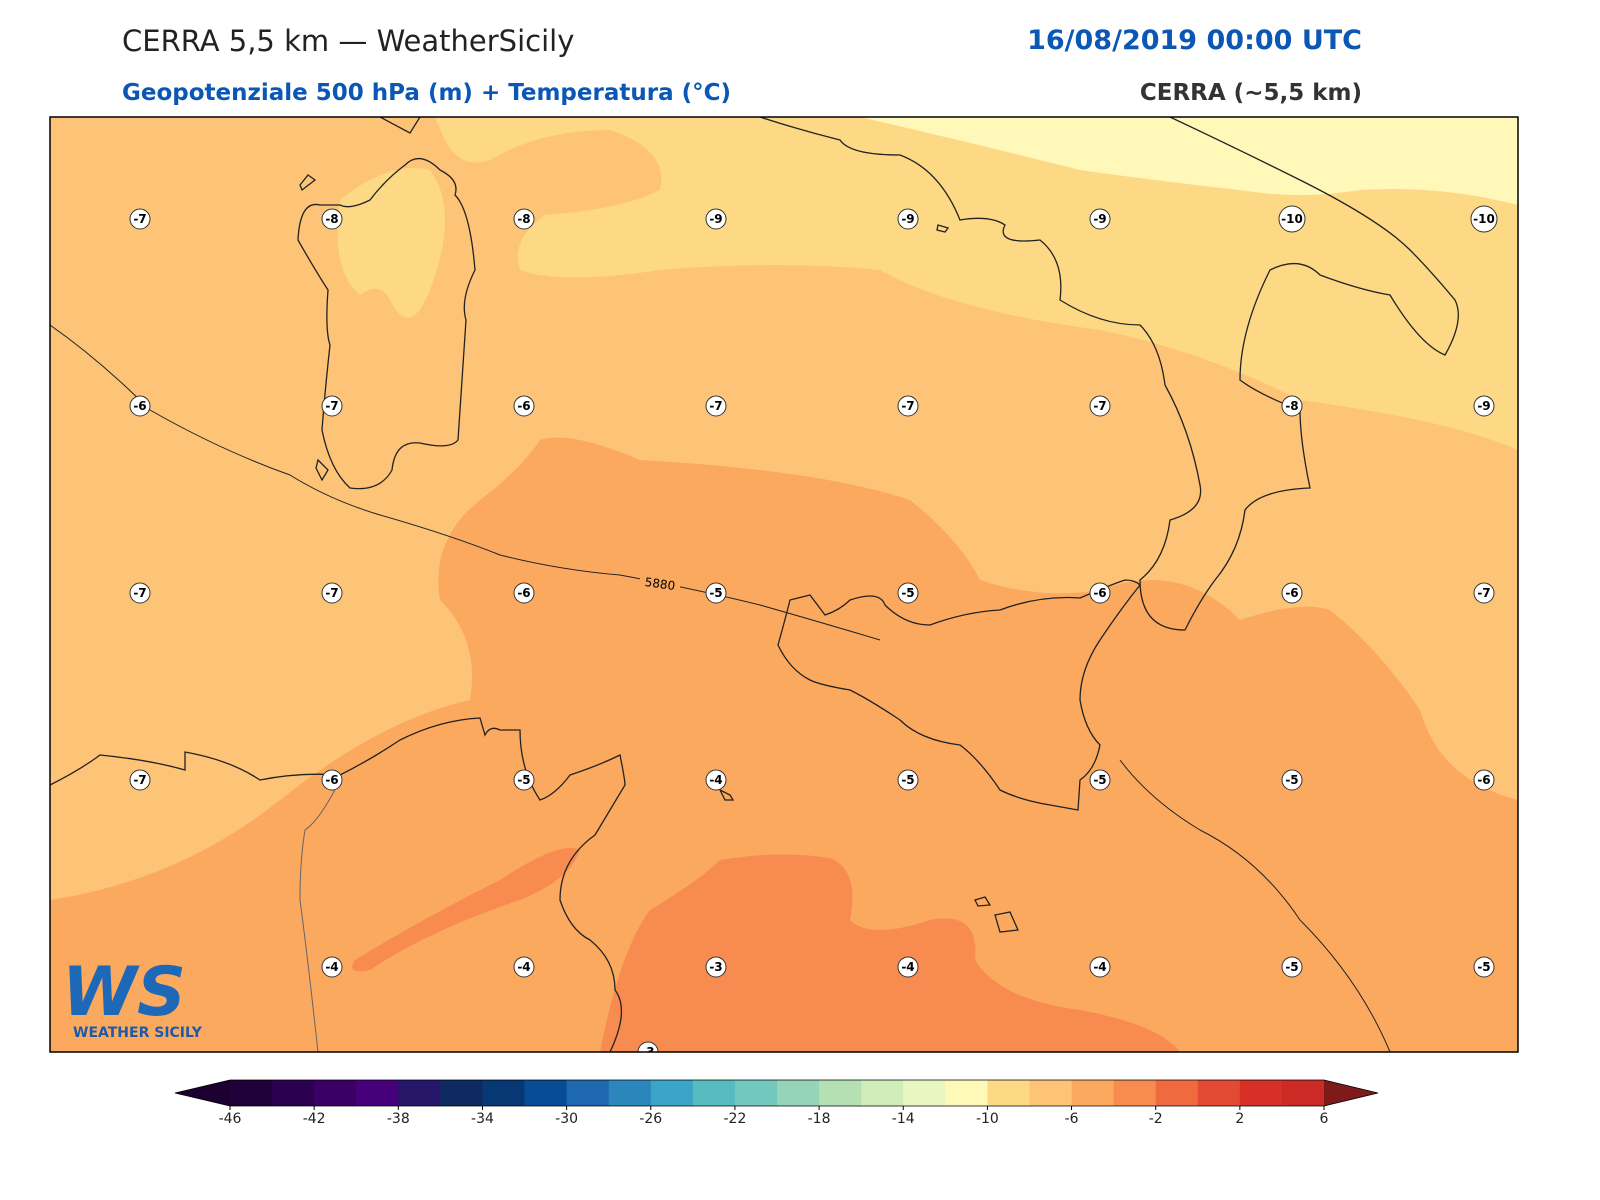 Image resolution: width=1600 pixels, height=1200 pixels. What do you see at coordinates (386, 324) in the screenshot?
I see `coastline-sardinia` at bounding box center [386, 324].